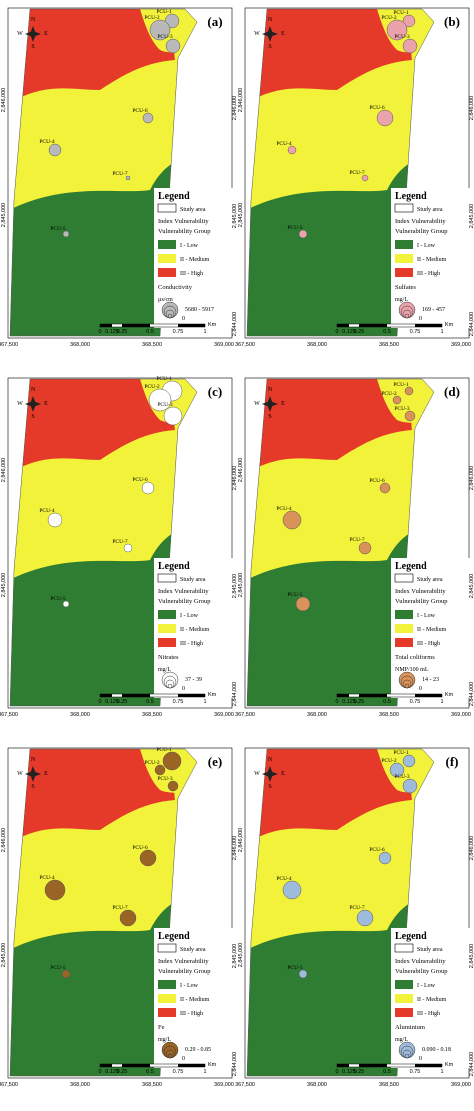 Image resolution: width=474 pixels, height=1111 pixels. Describe the element at coordinates (198, 1050) in the screenshot. I see `size-range: 0.29 - 0.85` at that location.